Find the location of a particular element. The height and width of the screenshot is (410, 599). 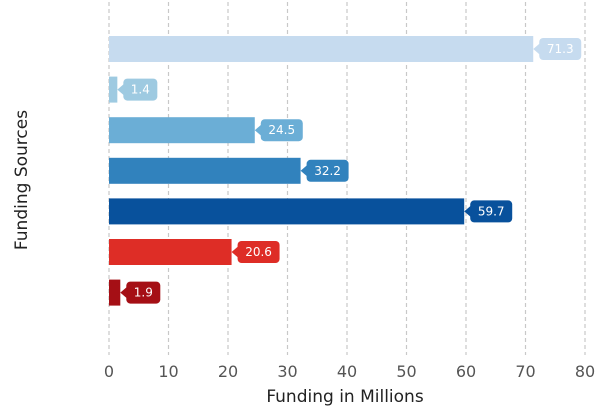

x-tick-8: 80 is located at coordinates (585, 371).